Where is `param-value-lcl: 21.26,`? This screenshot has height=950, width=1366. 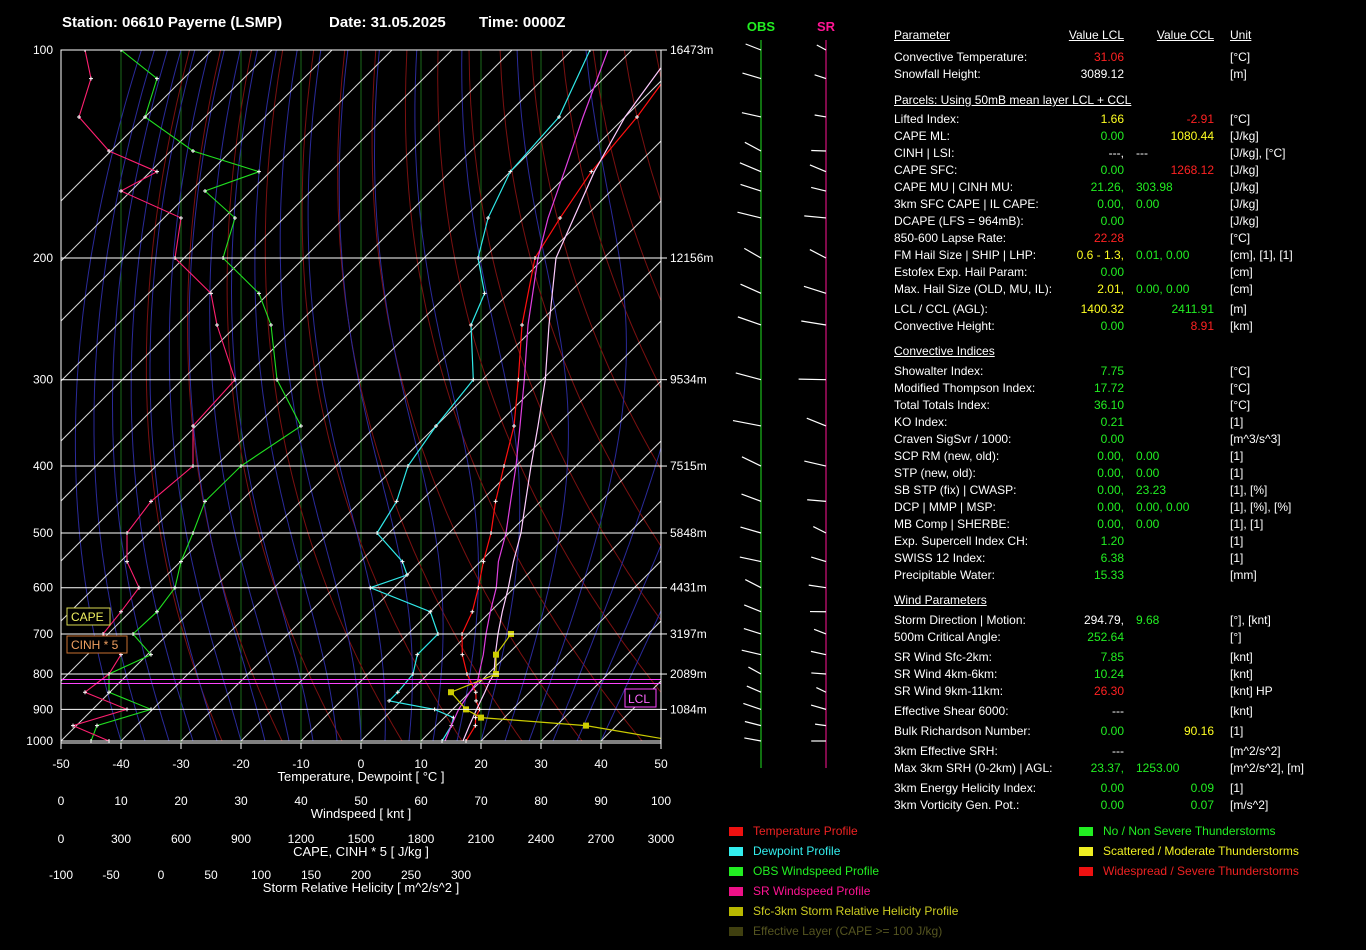
param-value-lcl: 21.26, is located at coordinates (1107, 187).